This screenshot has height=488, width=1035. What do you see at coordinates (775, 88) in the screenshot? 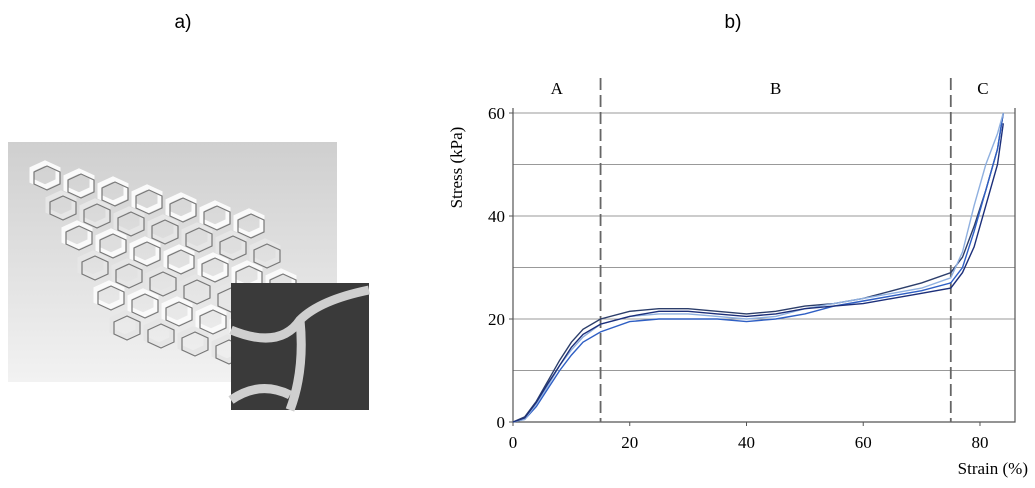
I see `region-label: B` at bounding box center [775, 88].